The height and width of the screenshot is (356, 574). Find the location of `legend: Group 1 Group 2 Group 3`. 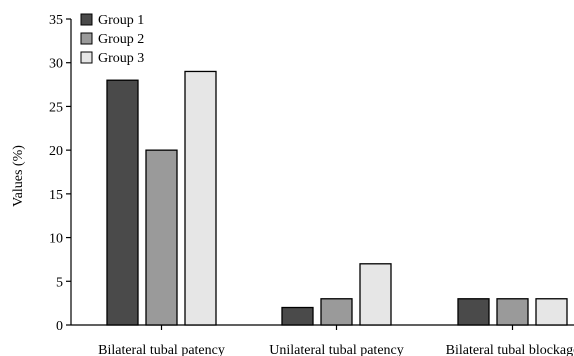

legend: Group 1 Group 2 Group 3 is located at coordinates (112, 39).